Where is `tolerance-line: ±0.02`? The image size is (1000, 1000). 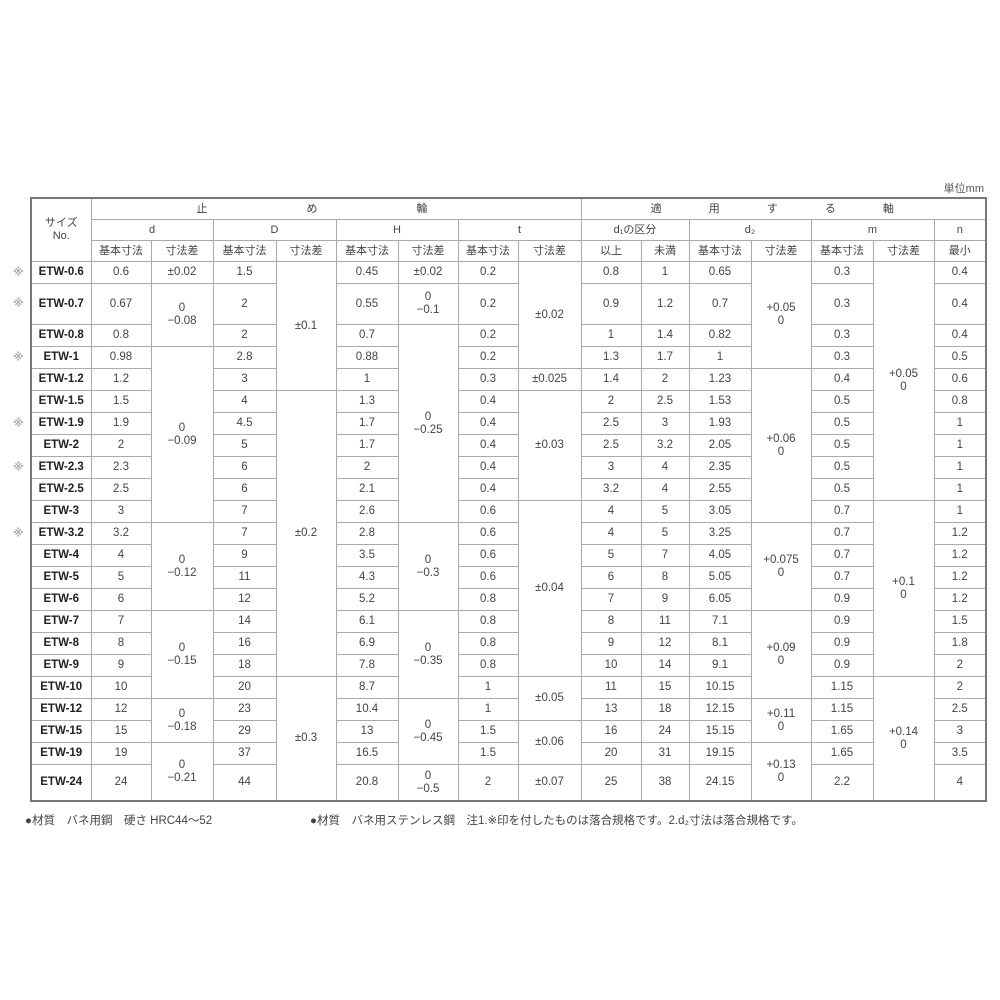
tolerance-line: ±0.02 is located at coordinates (182, 272).